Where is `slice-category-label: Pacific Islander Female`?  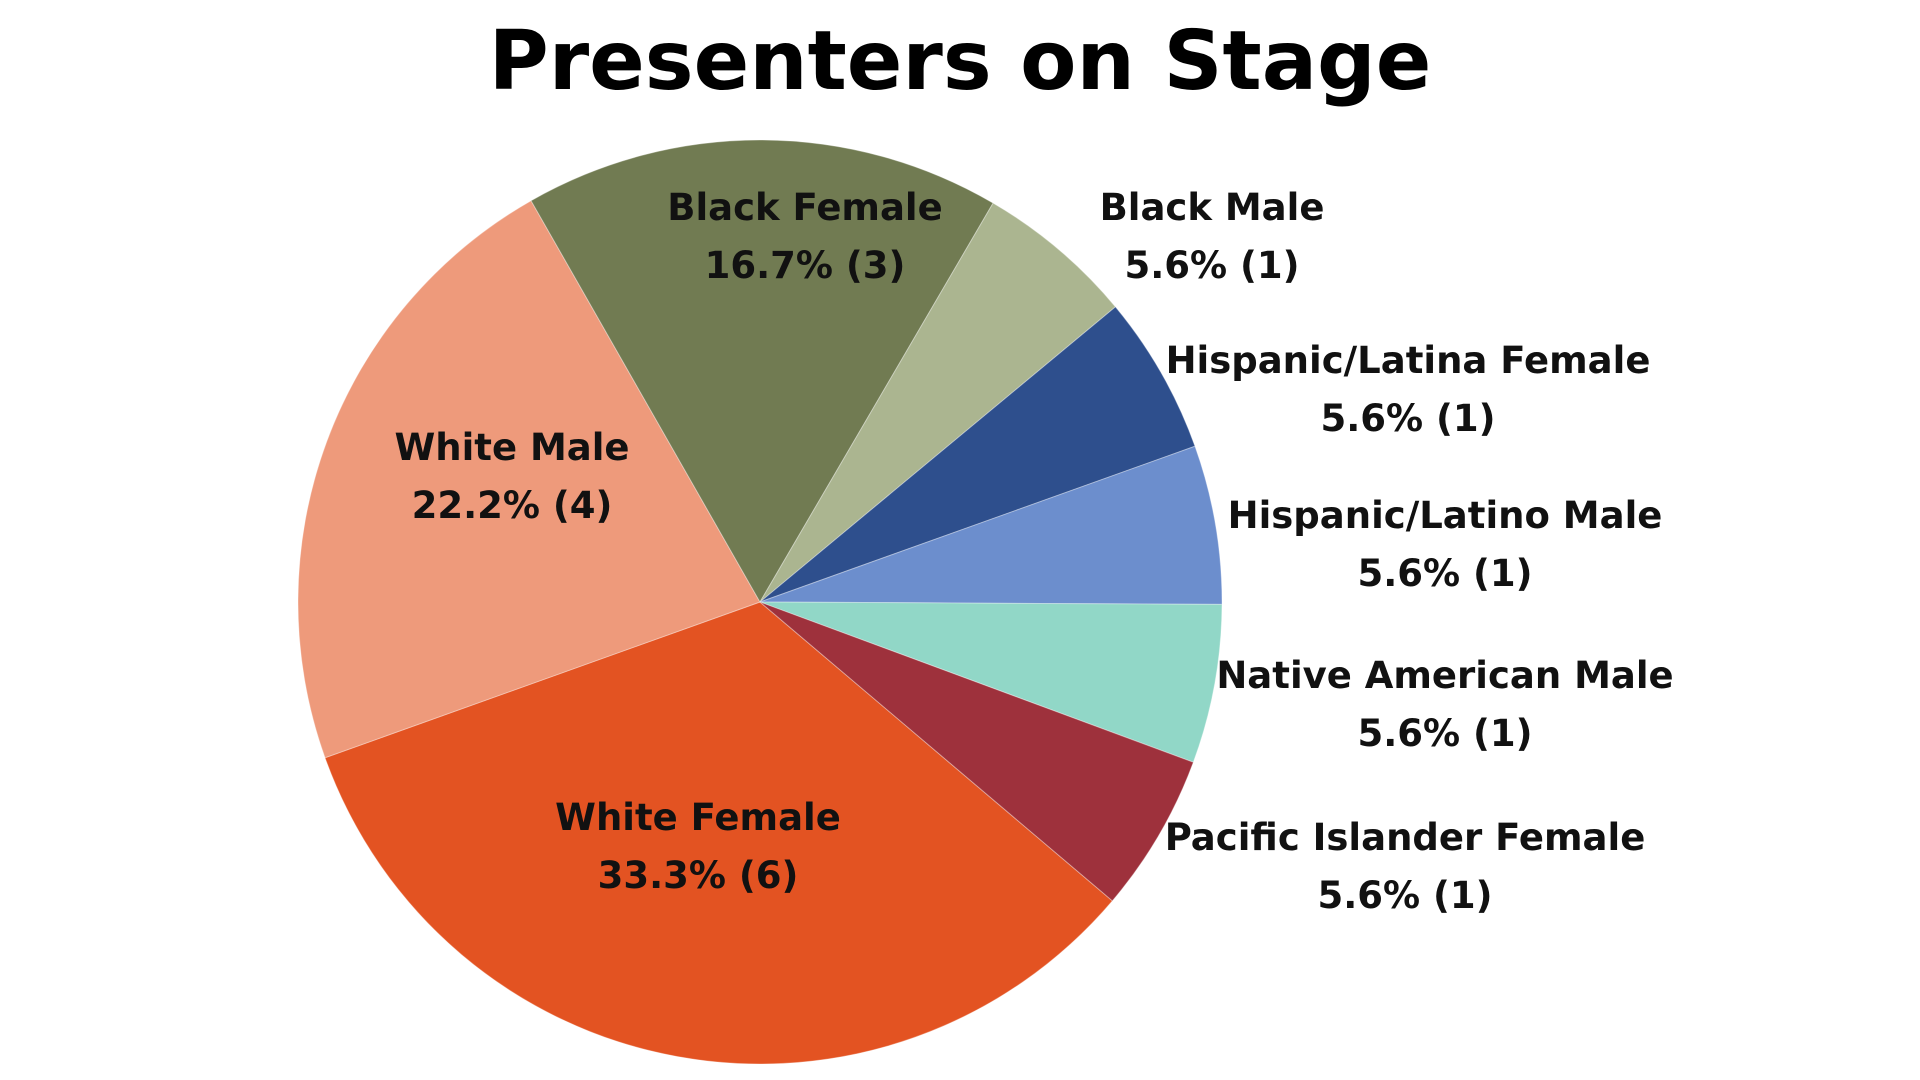 slice-category-label: Pacific Islander Female is located at coordinates (1405, 837).